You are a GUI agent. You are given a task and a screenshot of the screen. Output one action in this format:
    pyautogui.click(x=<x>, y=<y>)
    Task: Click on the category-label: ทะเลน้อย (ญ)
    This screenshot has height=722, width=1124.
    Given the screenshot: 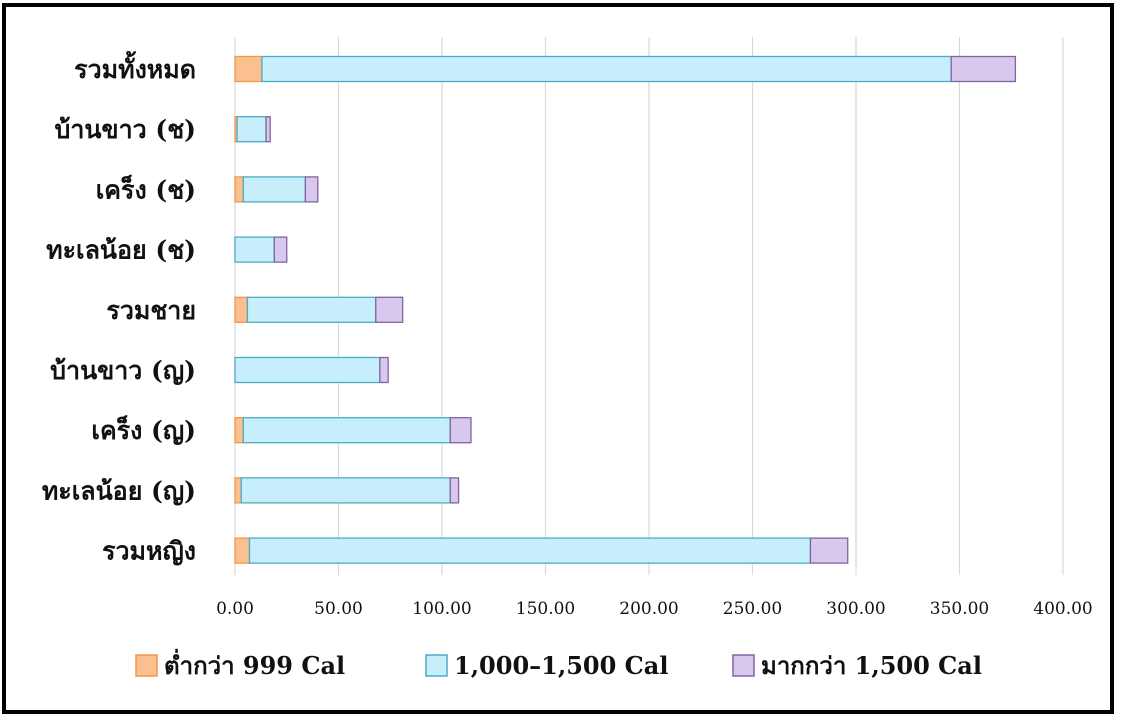 What is the action you would take?
    pyautogui.click(x=119, y=490)
    